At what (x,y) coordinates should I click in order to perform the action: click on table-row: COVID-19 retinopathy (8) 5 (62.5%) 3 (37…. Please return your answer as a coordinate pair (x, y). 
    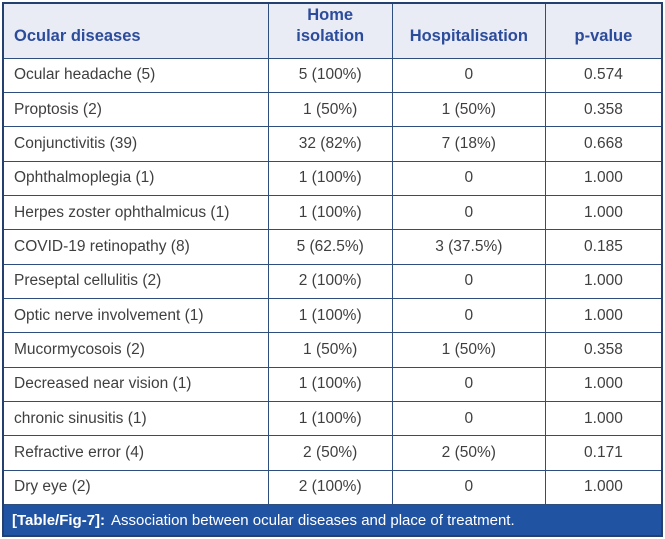
    Looking at the image, I should click on (332, 247).